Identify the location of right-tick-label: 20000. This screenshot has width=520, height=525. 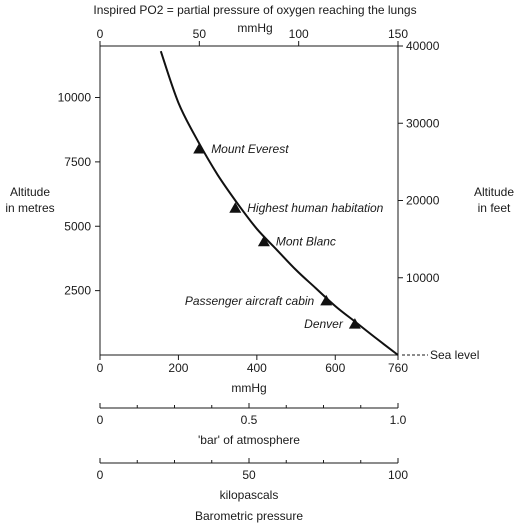
(423, 201).